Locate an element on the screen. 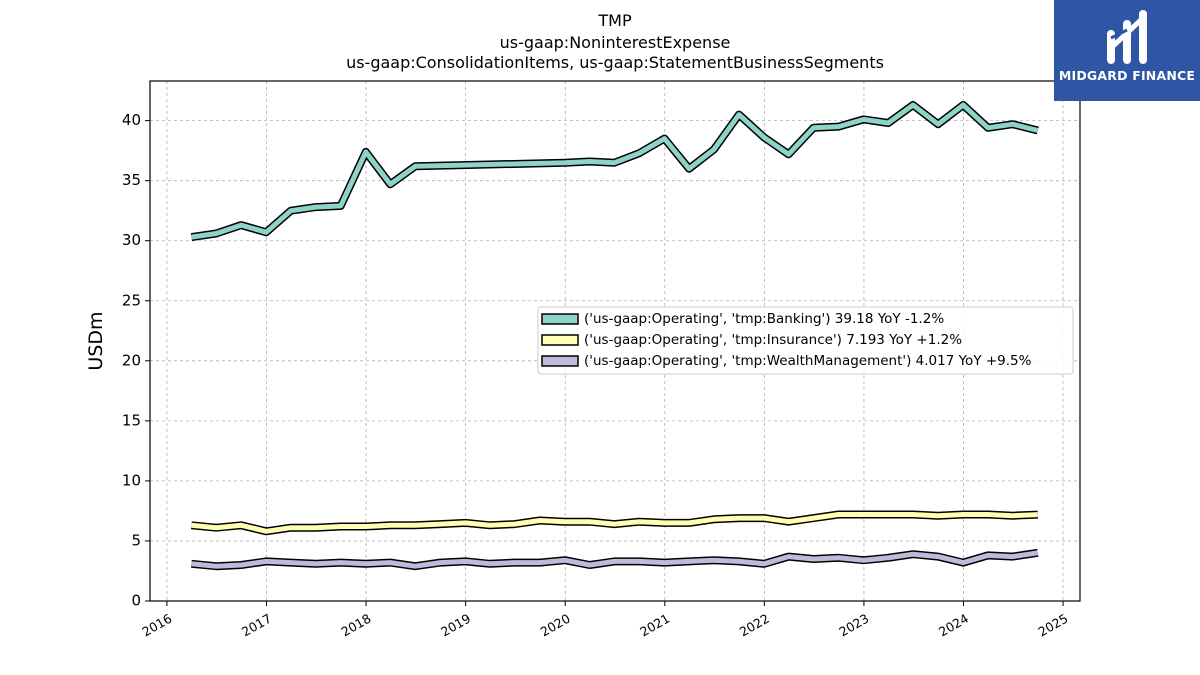 Image resolution: width=1200 pixels, height=675 pixels. y-axis: 0 5 10 15 20 25 30 35 40 is located at coordinates (136, 360).